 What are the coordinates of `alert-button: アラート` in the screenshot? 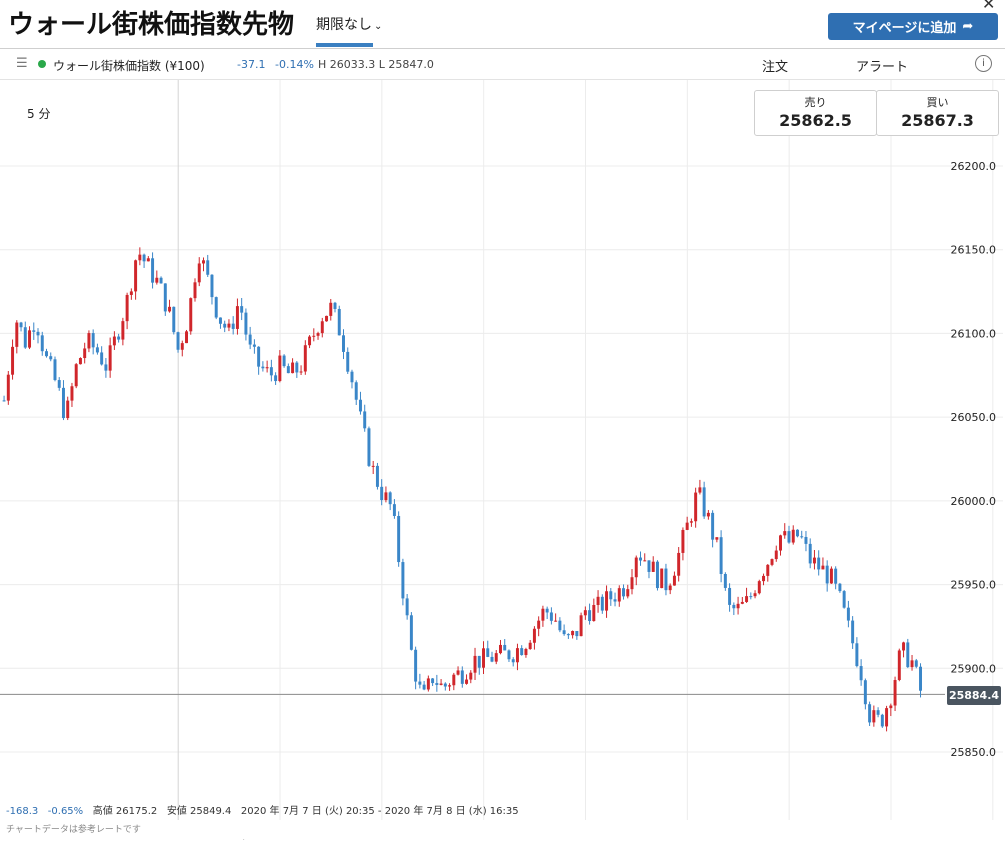 It's located at (882, 67).